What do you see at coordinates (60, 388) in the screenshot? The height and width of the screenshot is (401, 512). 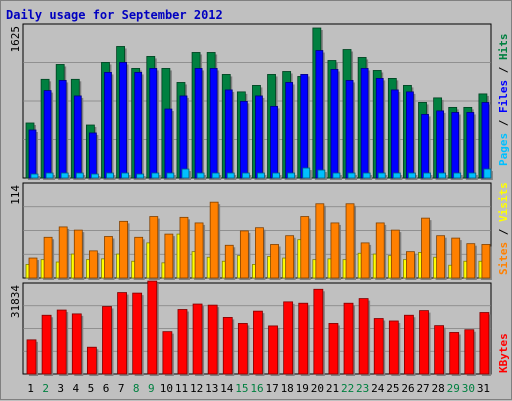 I see `day-label: 3` at bounding box center [60, 388].